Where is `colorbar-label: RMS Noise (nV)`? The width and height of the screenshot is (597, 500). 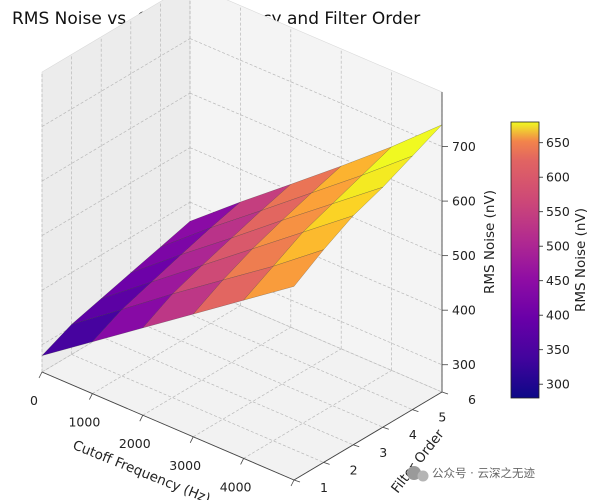
colorbar-label: RMS Noise (nV) is located at coordinates (581, 260).